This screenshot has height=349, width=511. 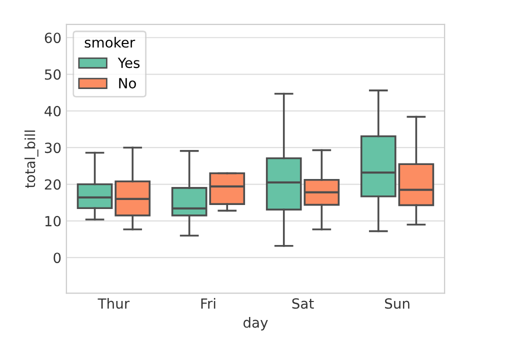 What do you see at coordinates (52, 38) in the screenshot?
I see `y-tick-label: 60` at bounding box center [52, 38].